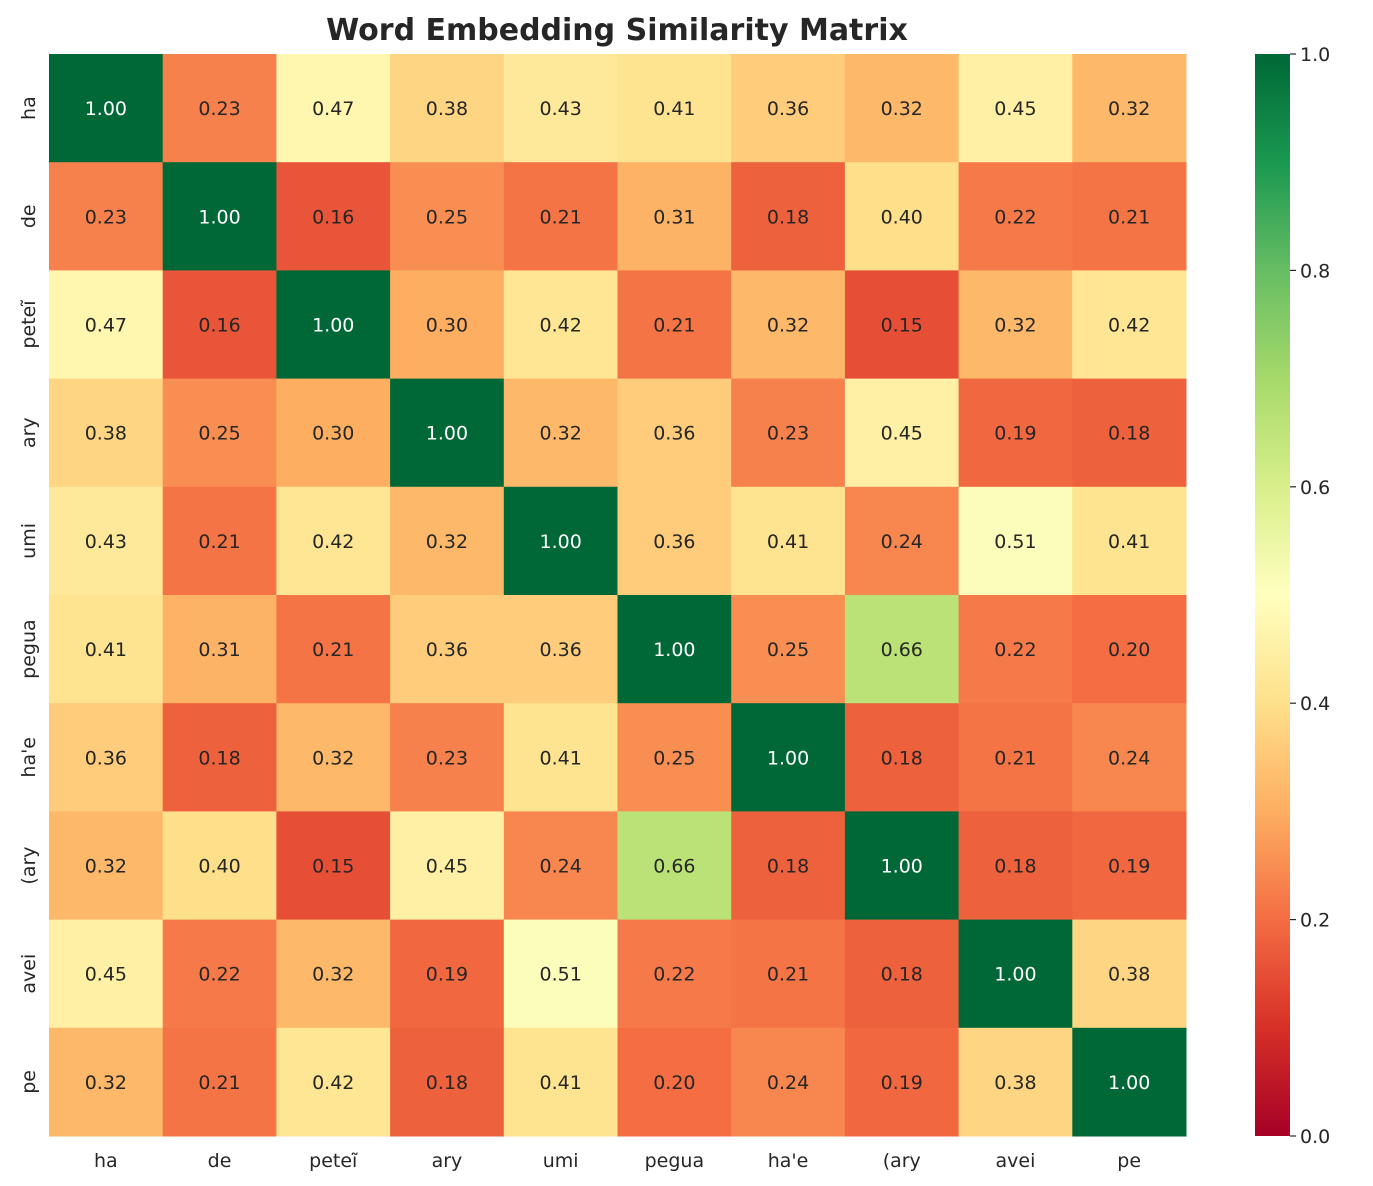  I want to click on y-tick-label: (ary, so click(29, 865).